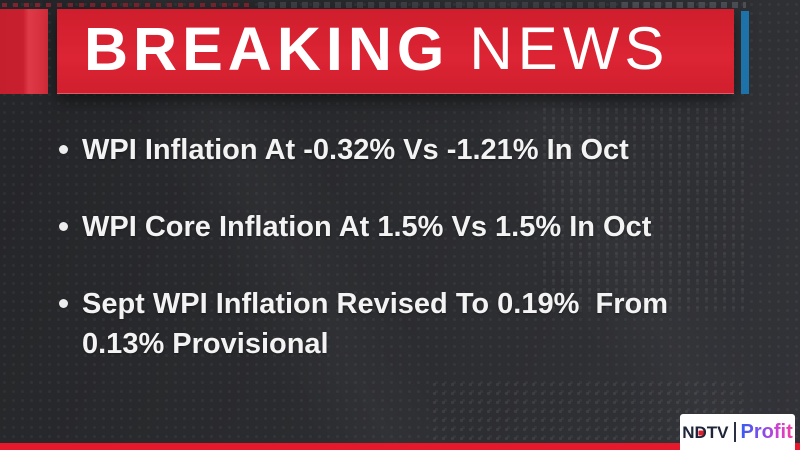 This screenshot has width=800, height=450. What do you see at coordinates (128, 5) in the screenshot?
I see `top-red-ticks` at bounding box center [128, 5].